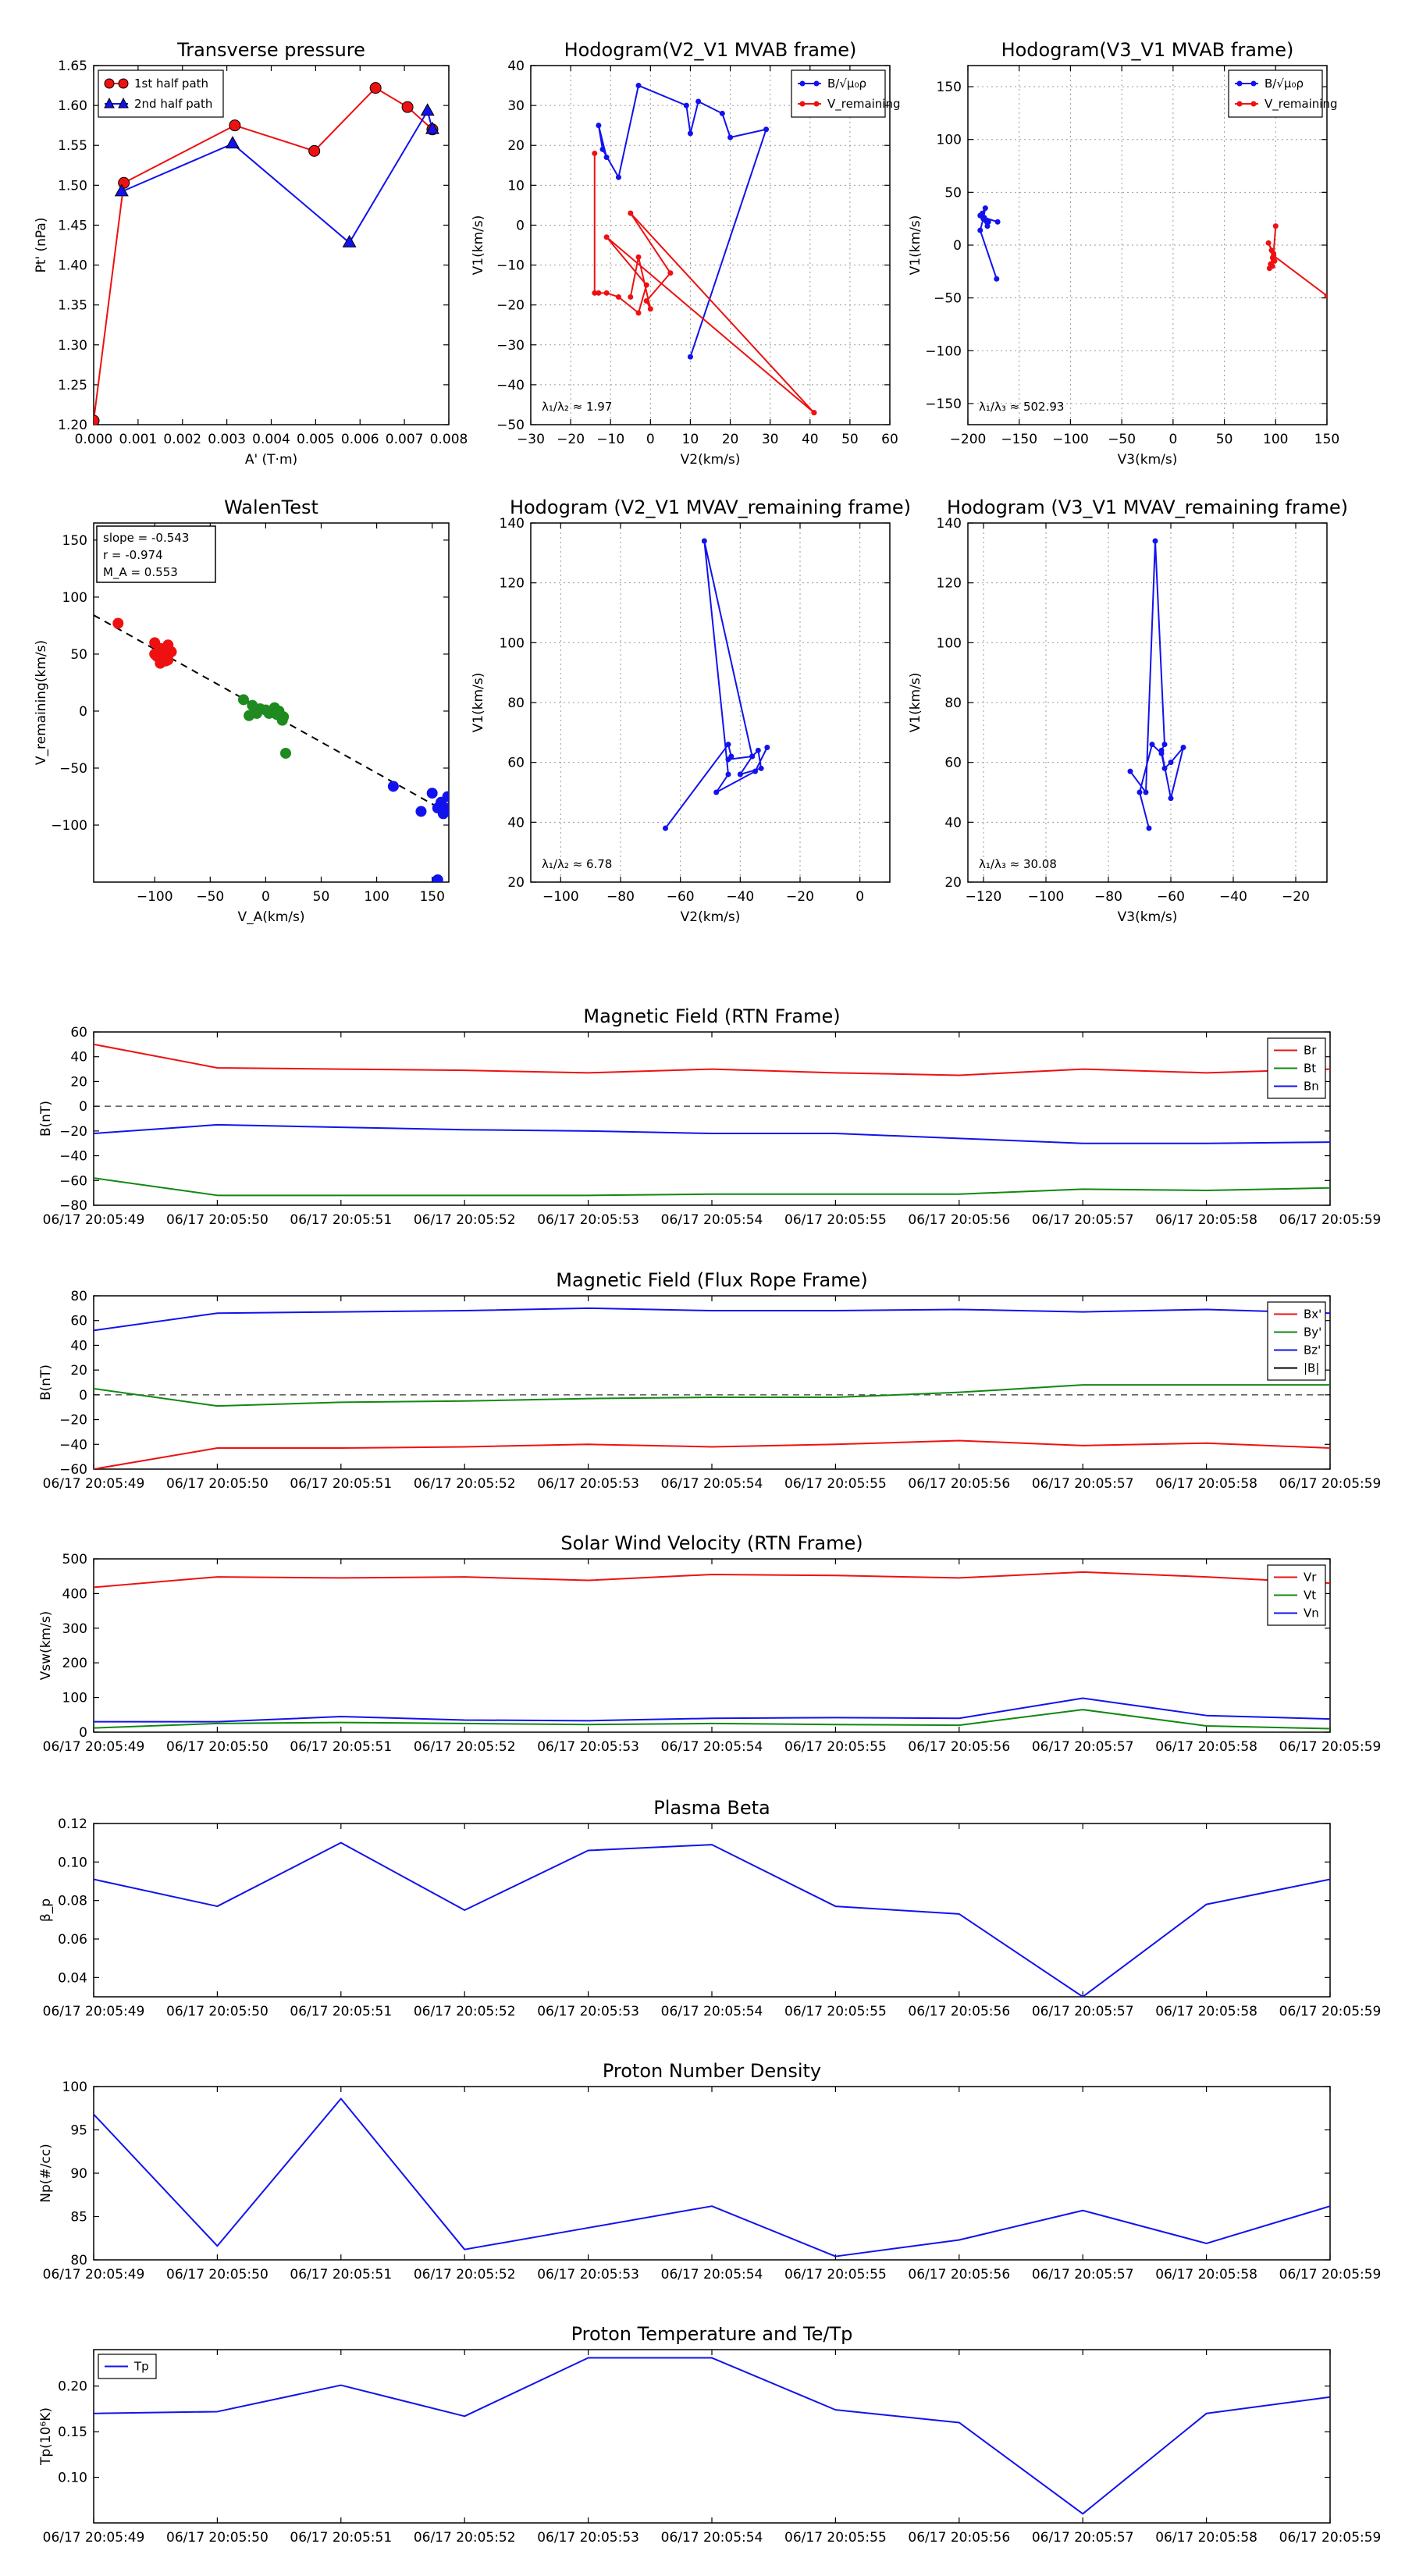 This screenshot has width=1405, height=2576. What do you see at coordinates (1022, 407) in the screenshot?
I see `ratio-annotation: λ₁/λ₃ ≈ 502.93` at bounding box center [1022, 407].